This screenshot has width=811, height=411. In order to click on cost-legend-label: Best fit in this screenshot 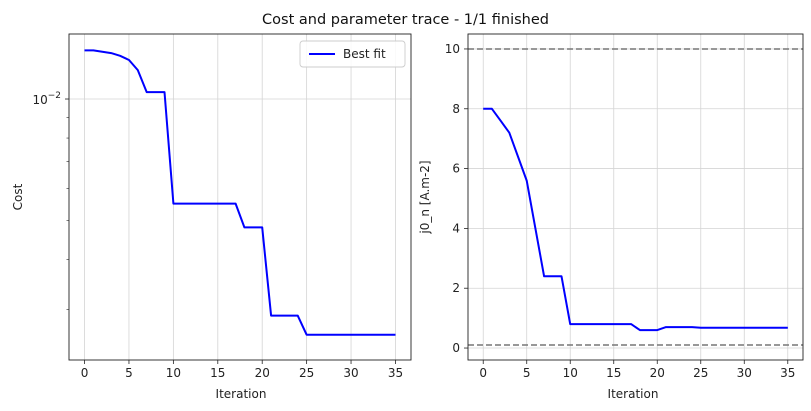, I will do `click(364, 54)`.